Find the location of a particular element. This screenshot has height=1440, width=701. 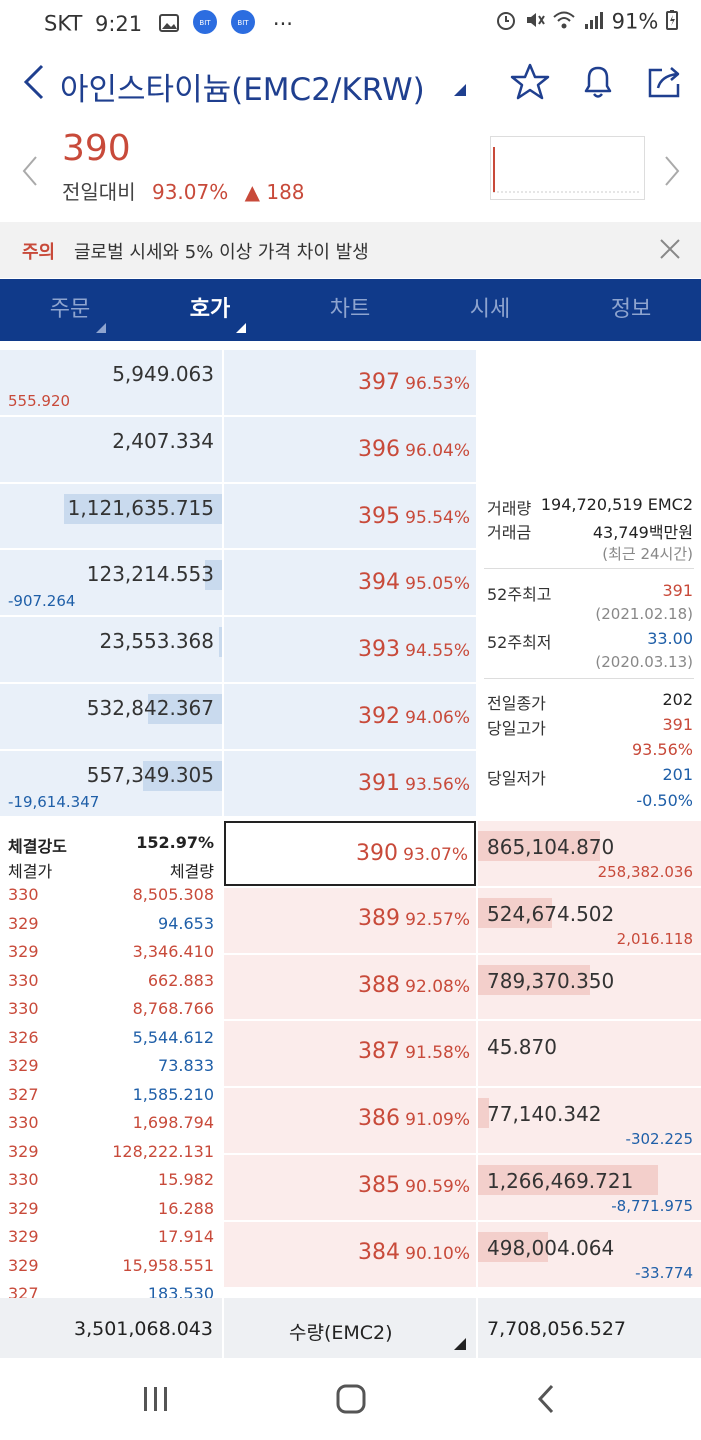

ask-price: 391 is located at coordinates (379, 783).